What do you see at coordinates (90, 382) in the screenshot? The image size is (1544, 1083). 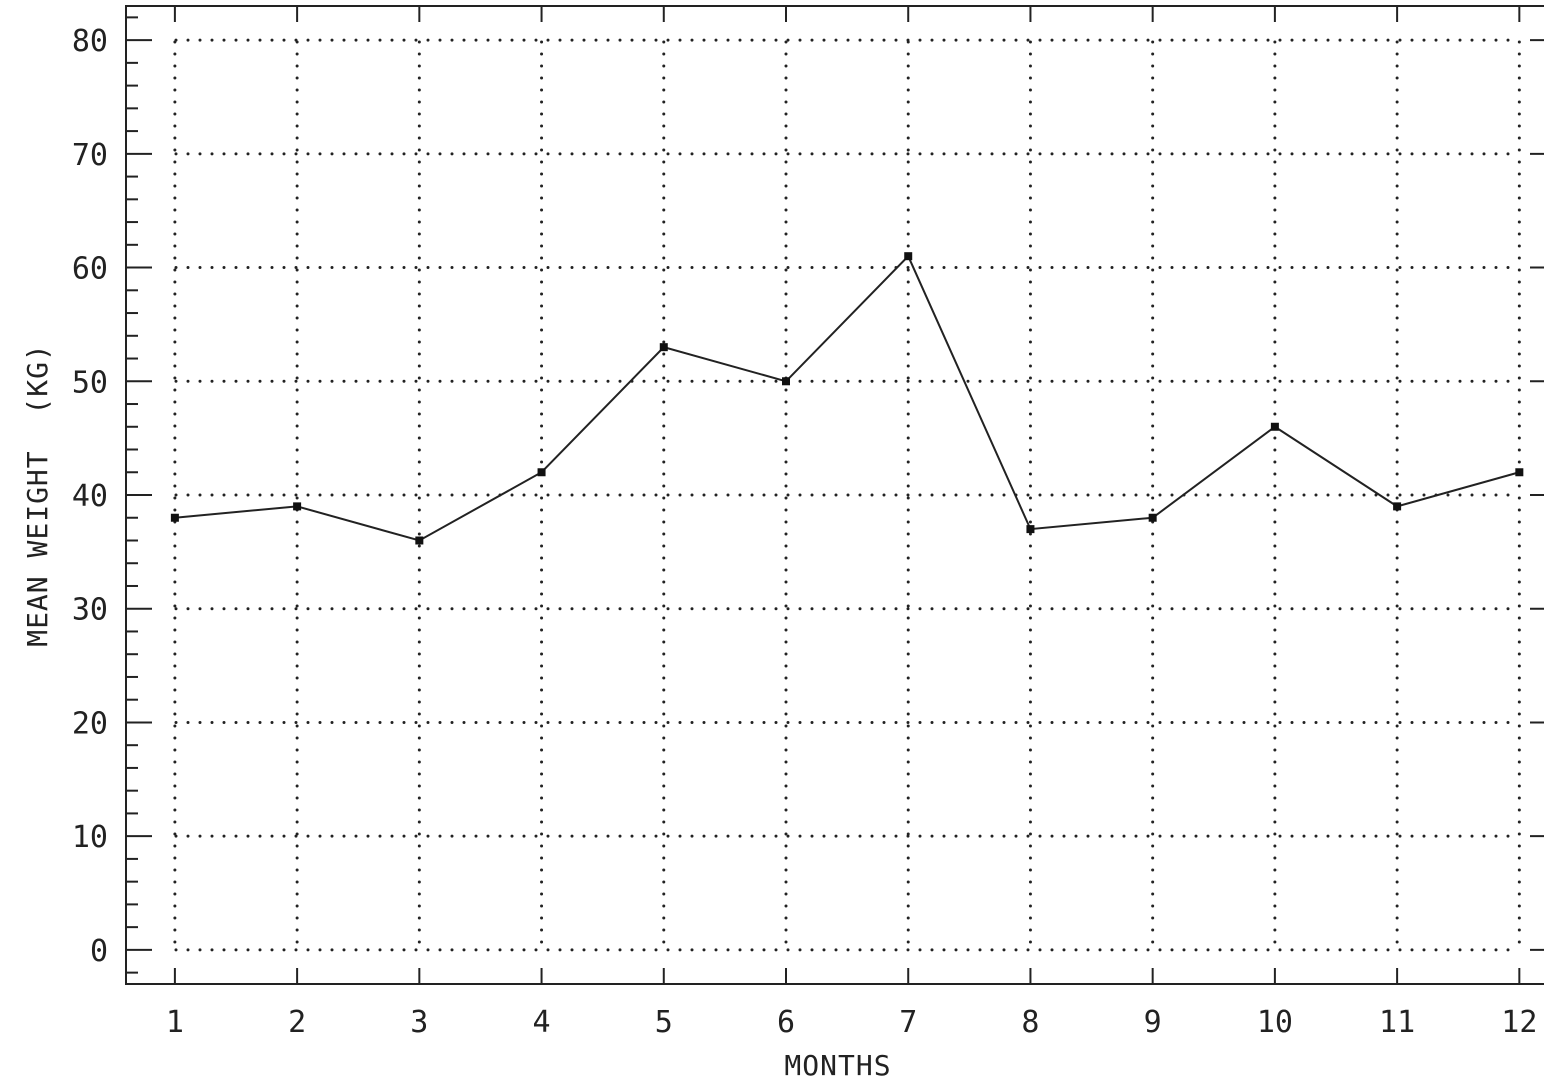 I see `y-tick-label: 50` at bounding box center [90, 382].